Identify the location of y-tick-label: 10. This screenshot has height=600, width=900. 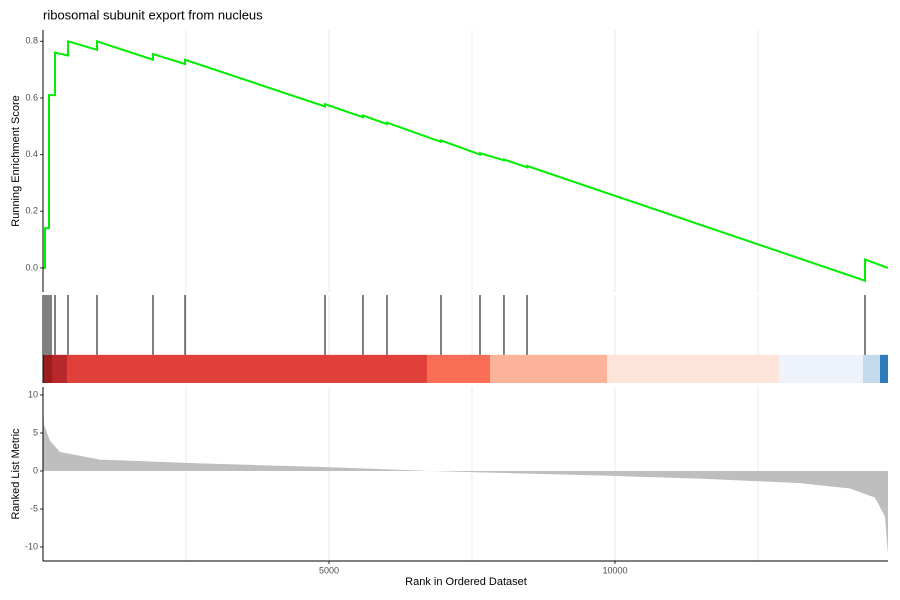
(33, 394).